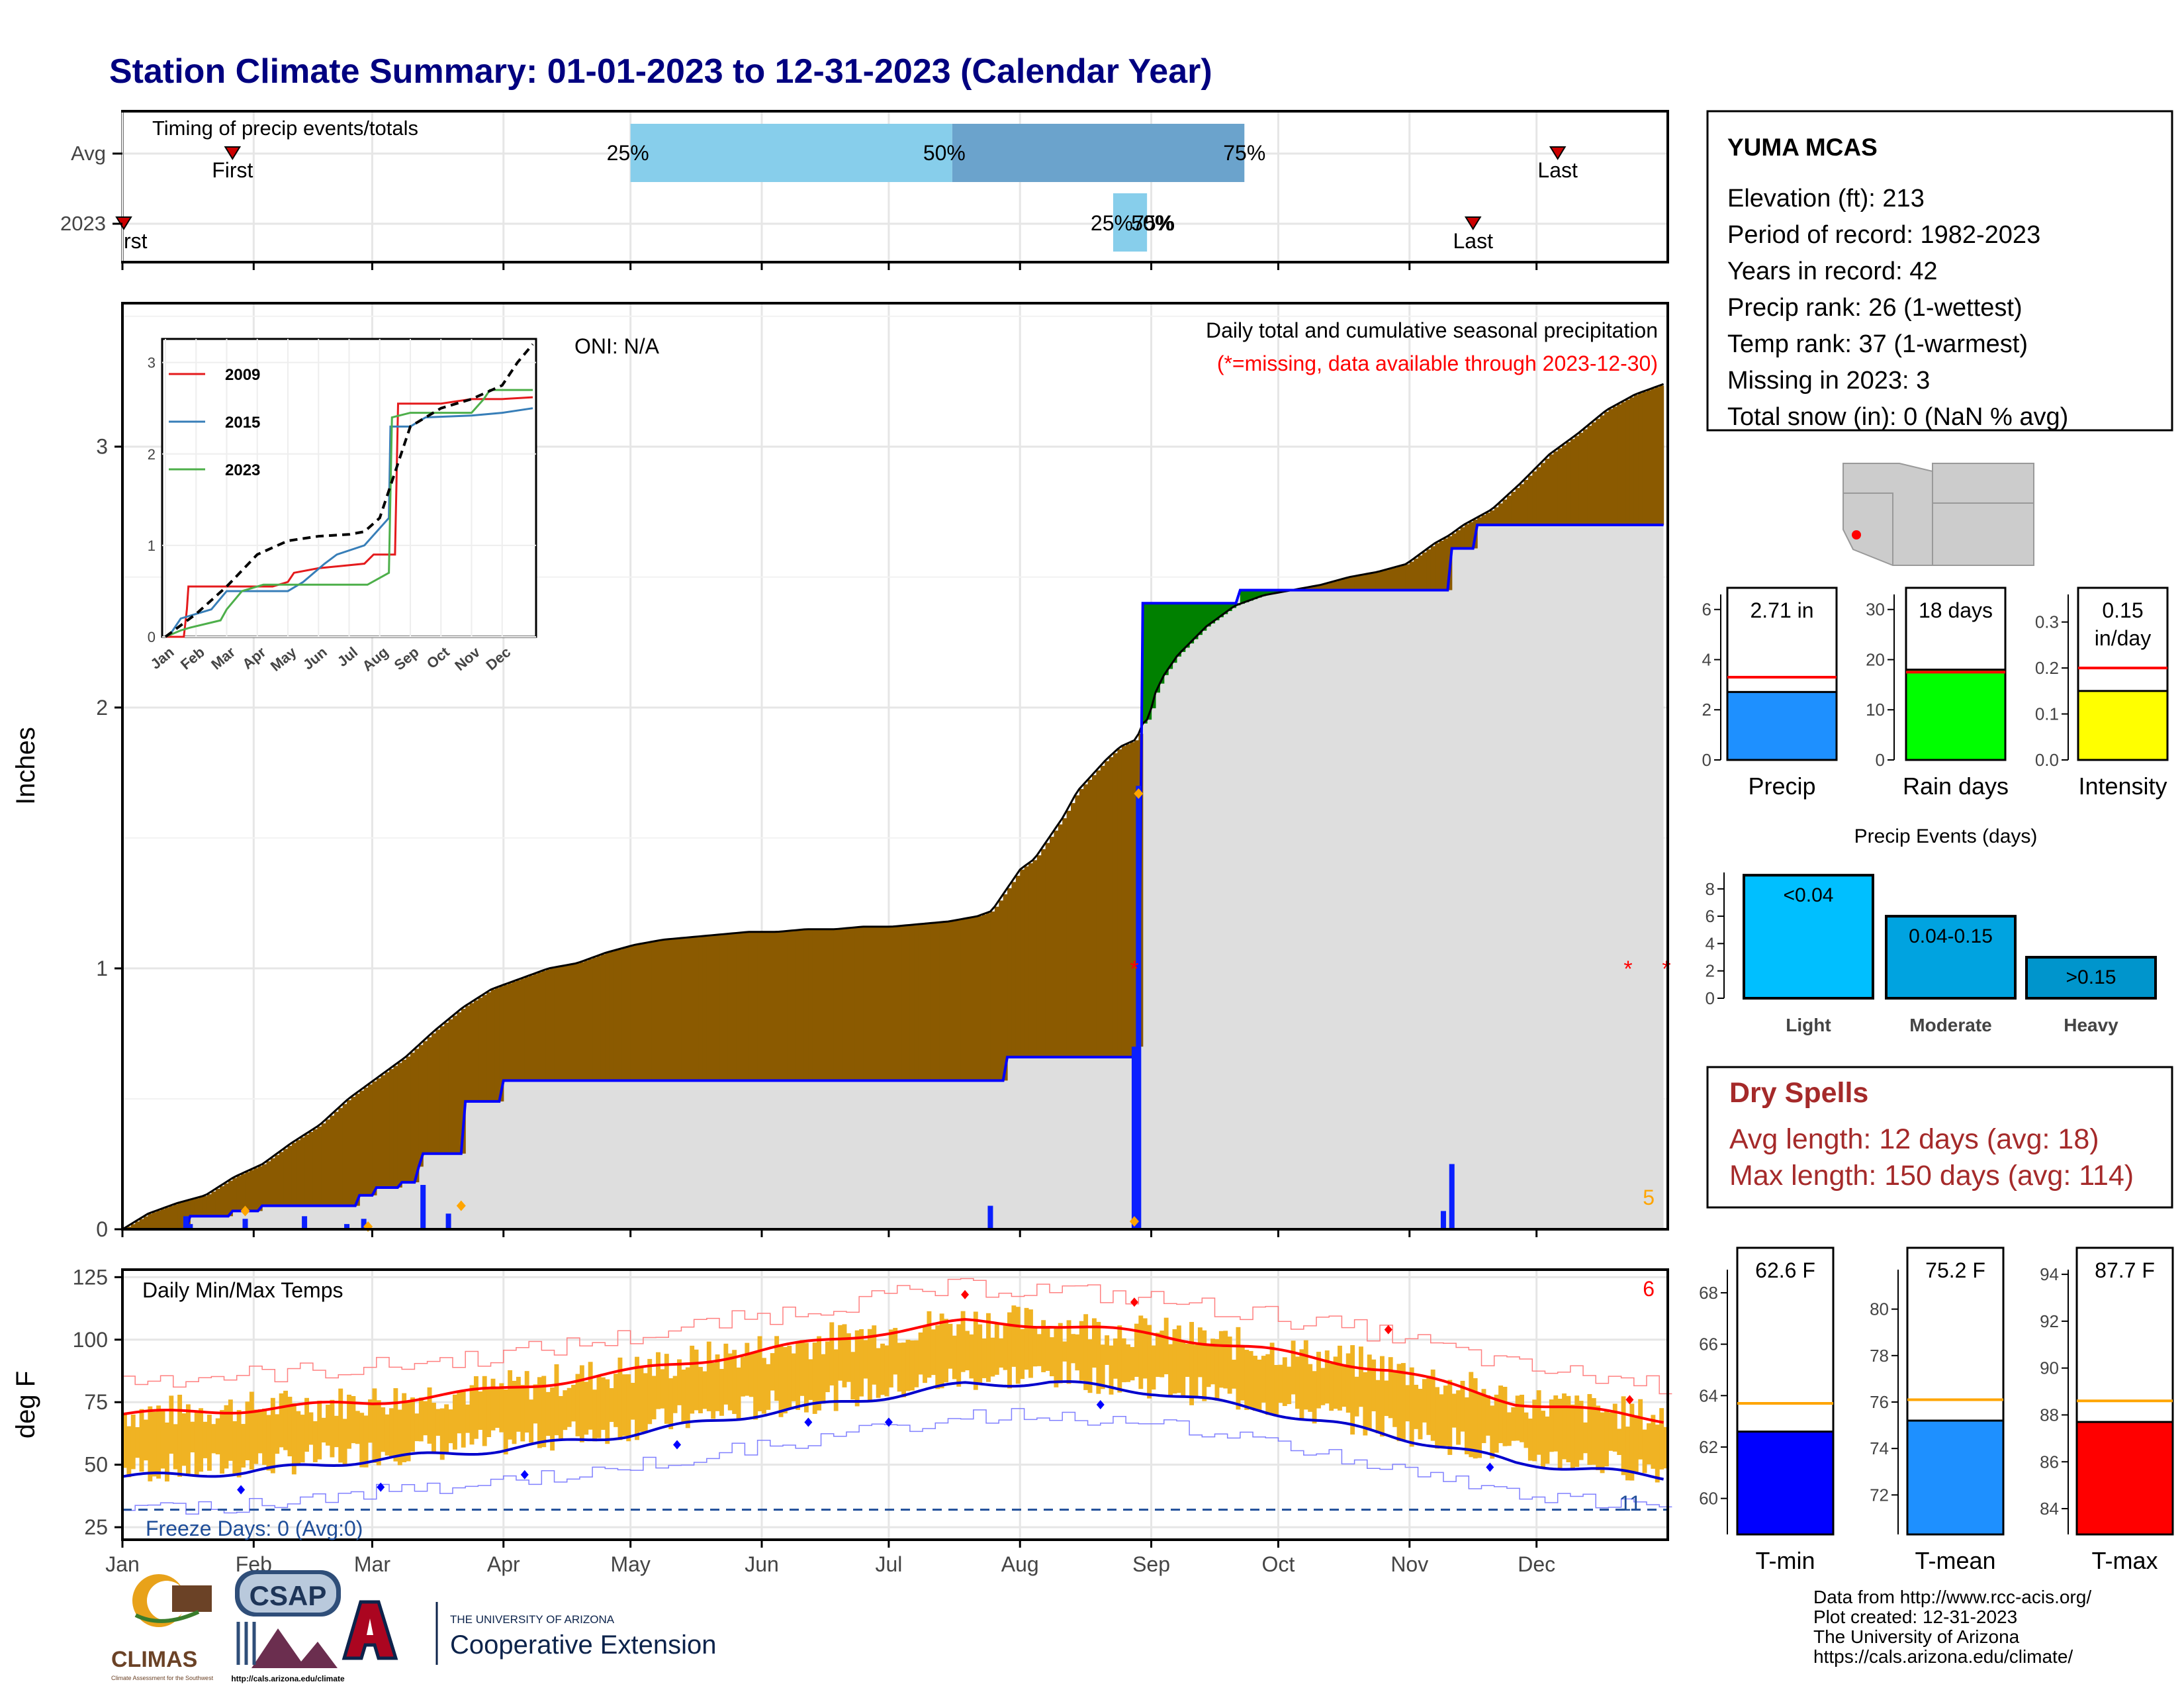 The image size is (2184, 1688). Describe the element at coordinates (372, 1564) in the screenshot. I see `month-label-mar: Mar` at that location.